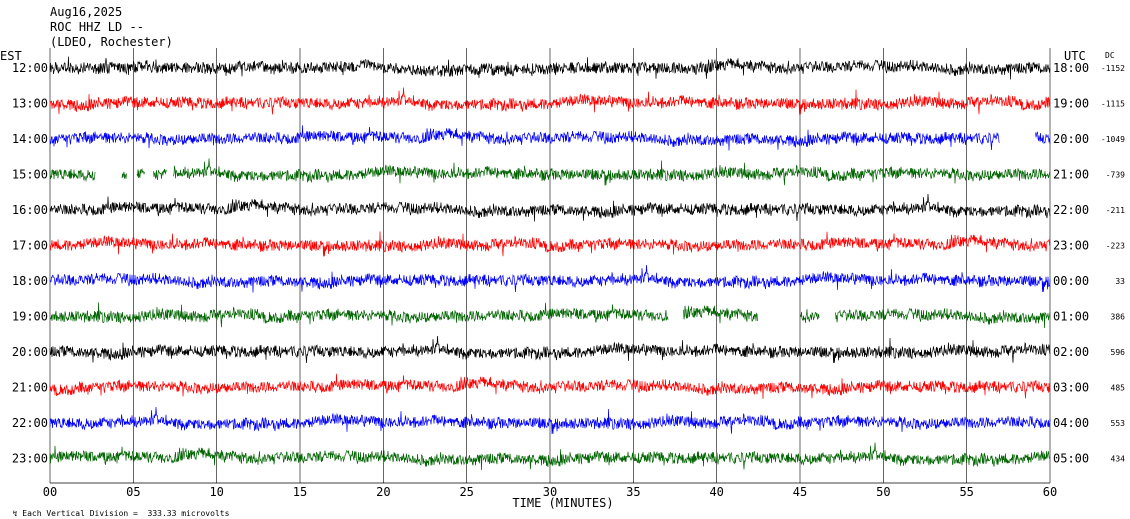 This screenshot has height=519, width=1130. Describe the element at coordinates (550, 420) in the screenshot. I see `trace-row-22:00` at that location.